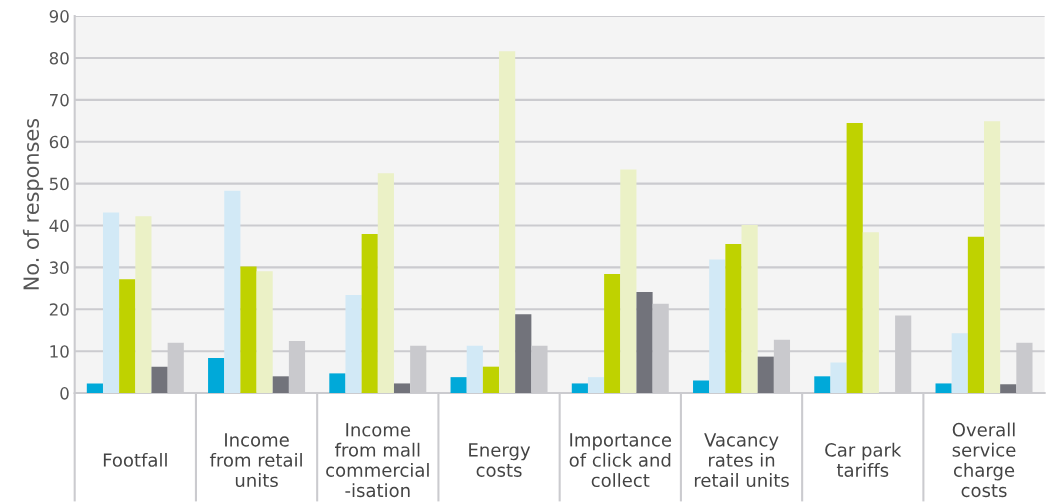  I want to click on y-tick-label: 50, so click(59, 184).